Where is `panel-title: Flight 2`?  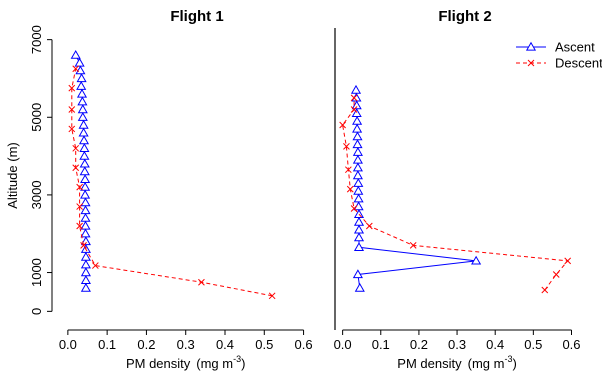 panel-title: Flight 2 is located at coordinates (464, 16).